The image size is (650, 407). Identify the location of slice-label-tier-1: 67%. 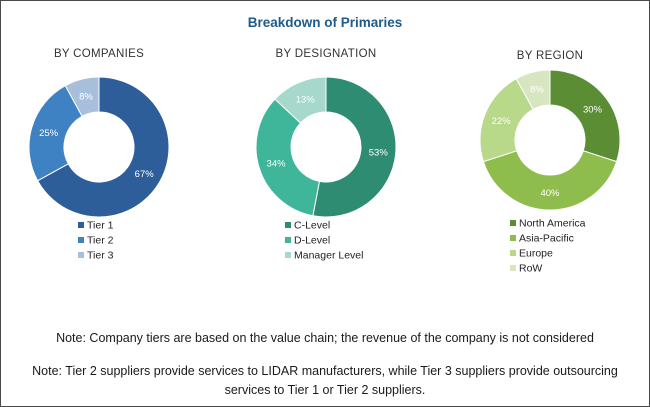
(145, 174).